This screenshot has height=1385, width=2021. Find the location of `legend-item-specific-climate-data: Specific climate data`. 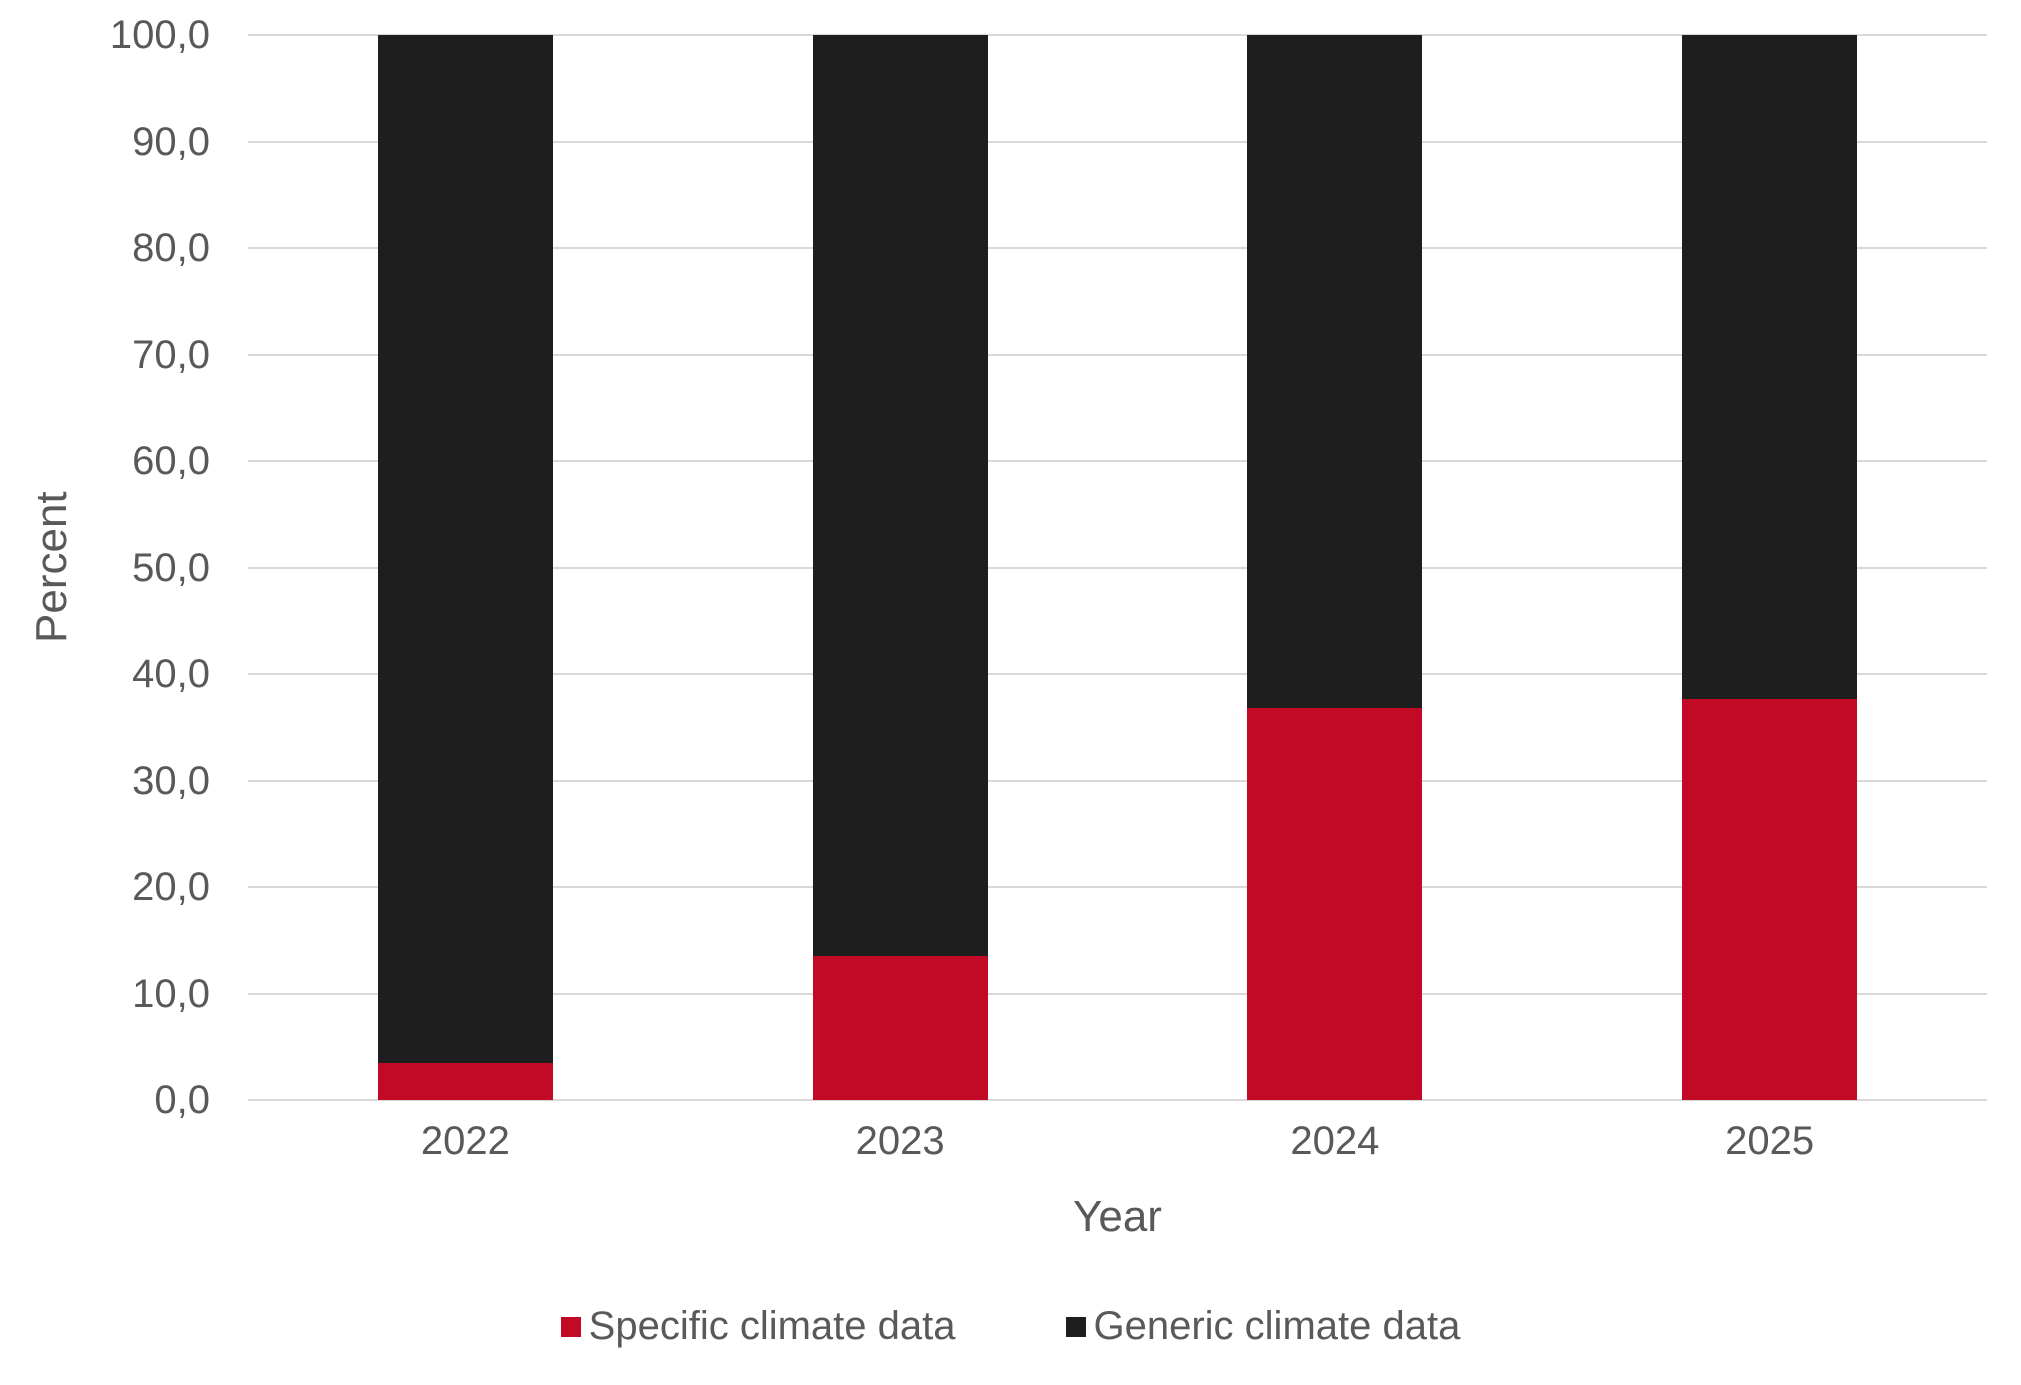

legend-item-specific-climate-data: Specific climate data is located at coordinates (758, 1326).